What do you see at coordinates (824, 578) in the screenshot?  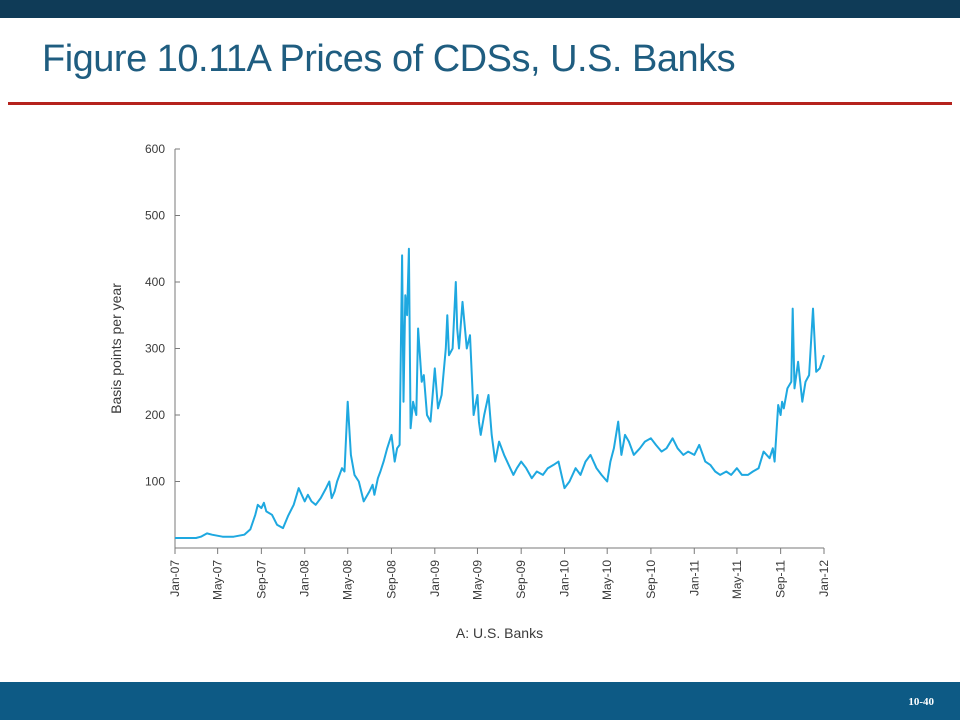 I see `x-tick-label: Jan-12` at bounding box center [824, 578].